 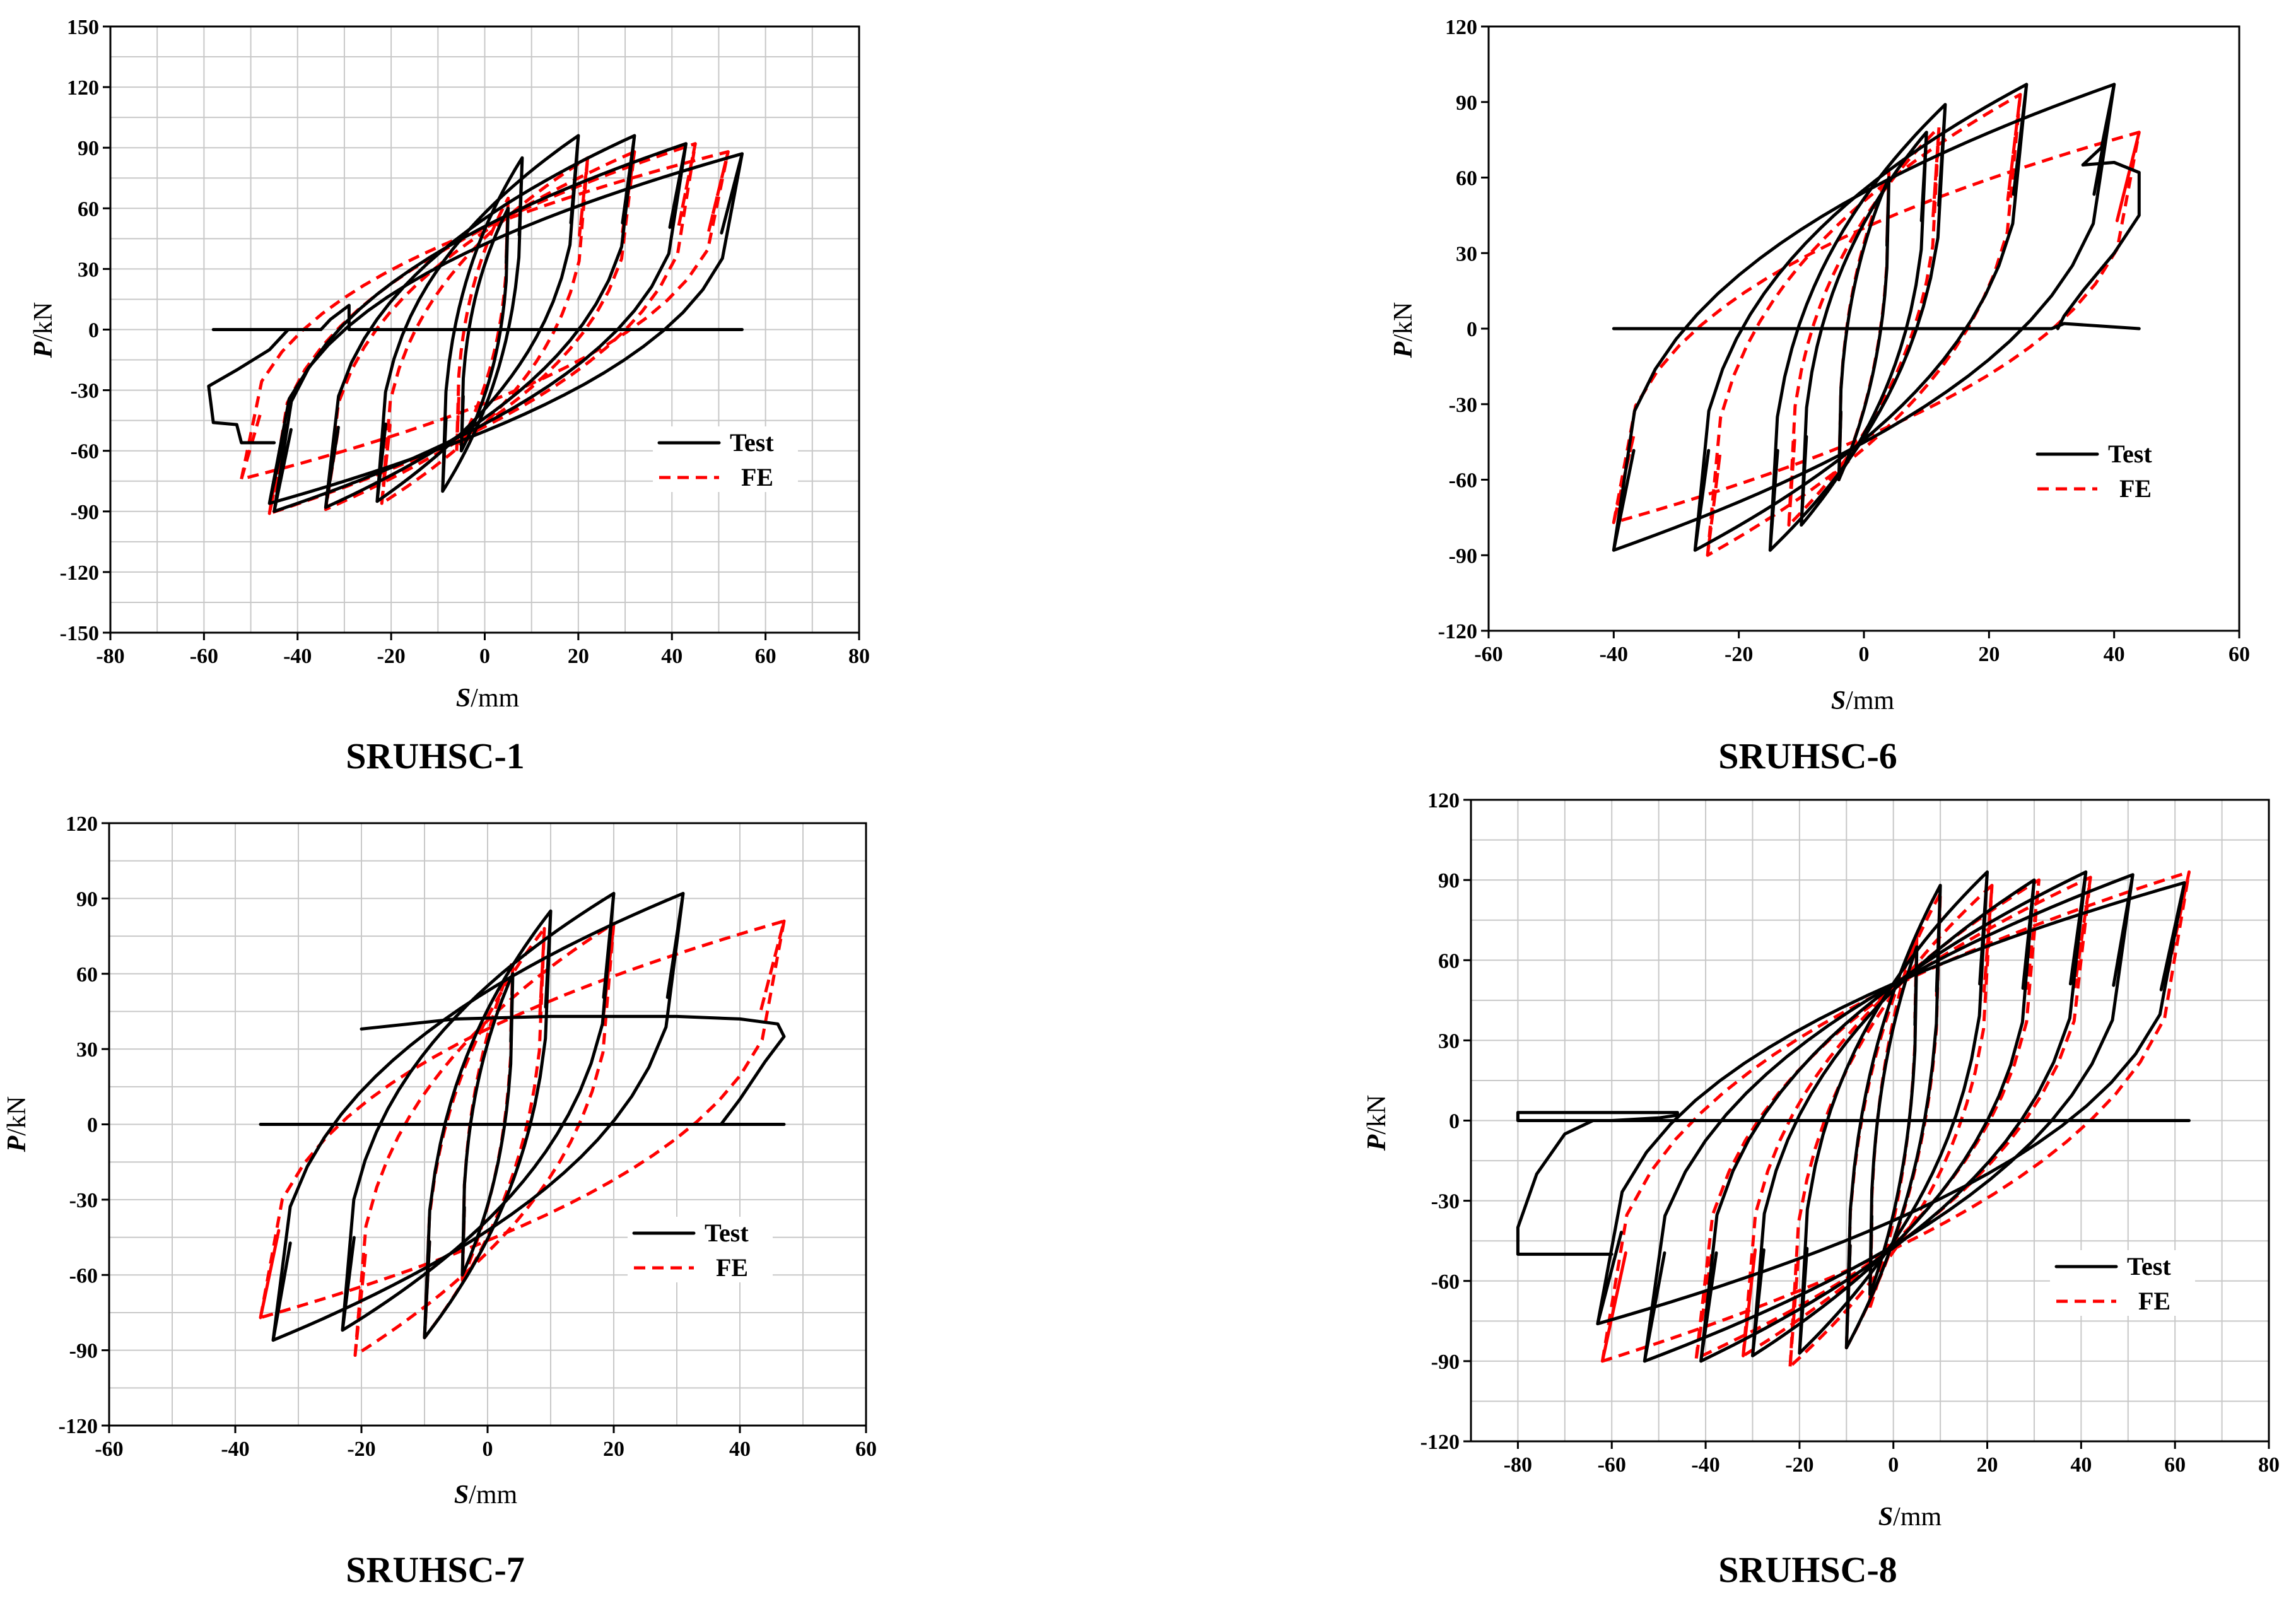 What do you see at coordinates (1853, 1116) in the screenshot?
I see `test-series-baseline` at bounding box center [1853, 1116].